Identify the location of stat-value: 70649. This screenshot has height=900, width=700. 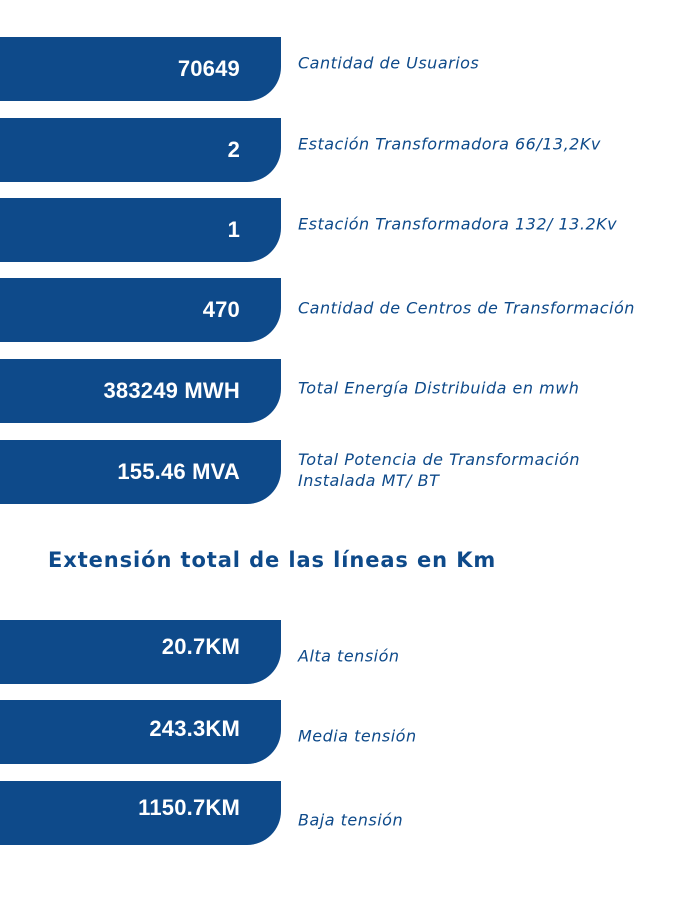
(208, 68).